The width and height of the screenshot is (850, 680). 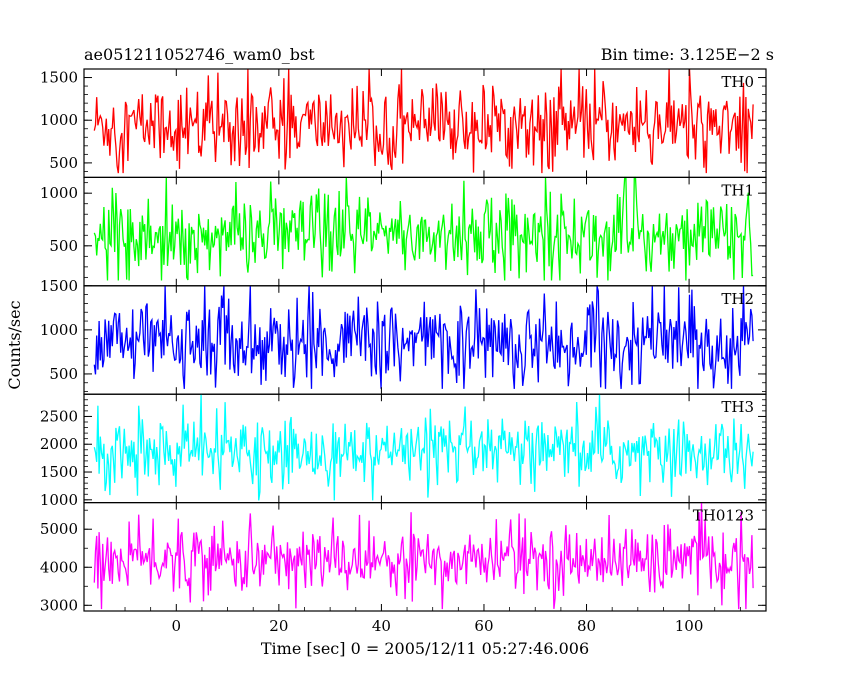 I want to click on panel-th2: TH2 500 1000 1500, so click(x=403, y=336).